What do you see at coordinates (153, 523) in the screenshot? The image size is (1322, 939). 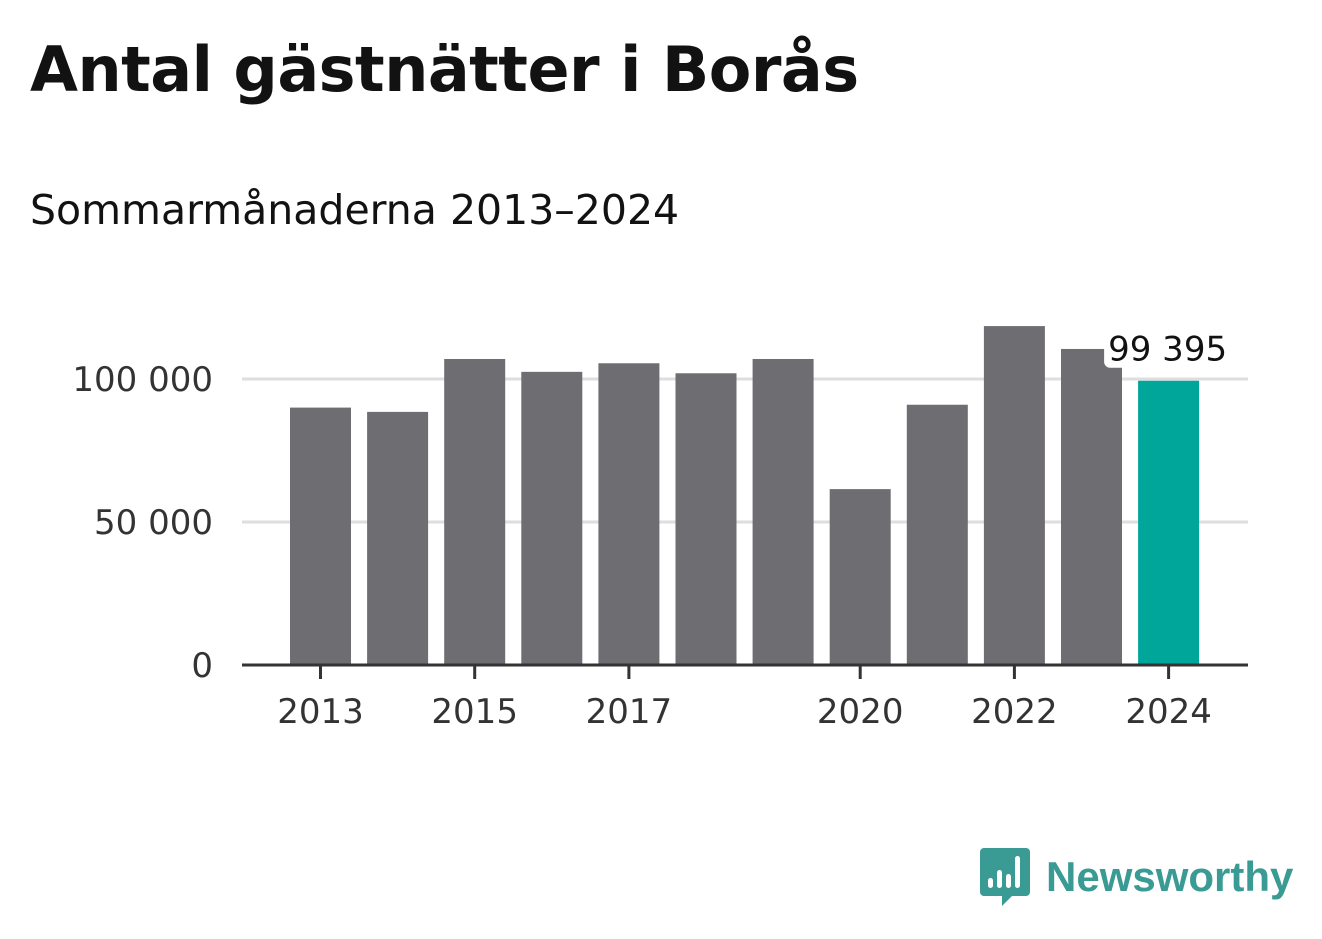 I see `y-tick-label: 50 000` at bounding box center [153, 523].